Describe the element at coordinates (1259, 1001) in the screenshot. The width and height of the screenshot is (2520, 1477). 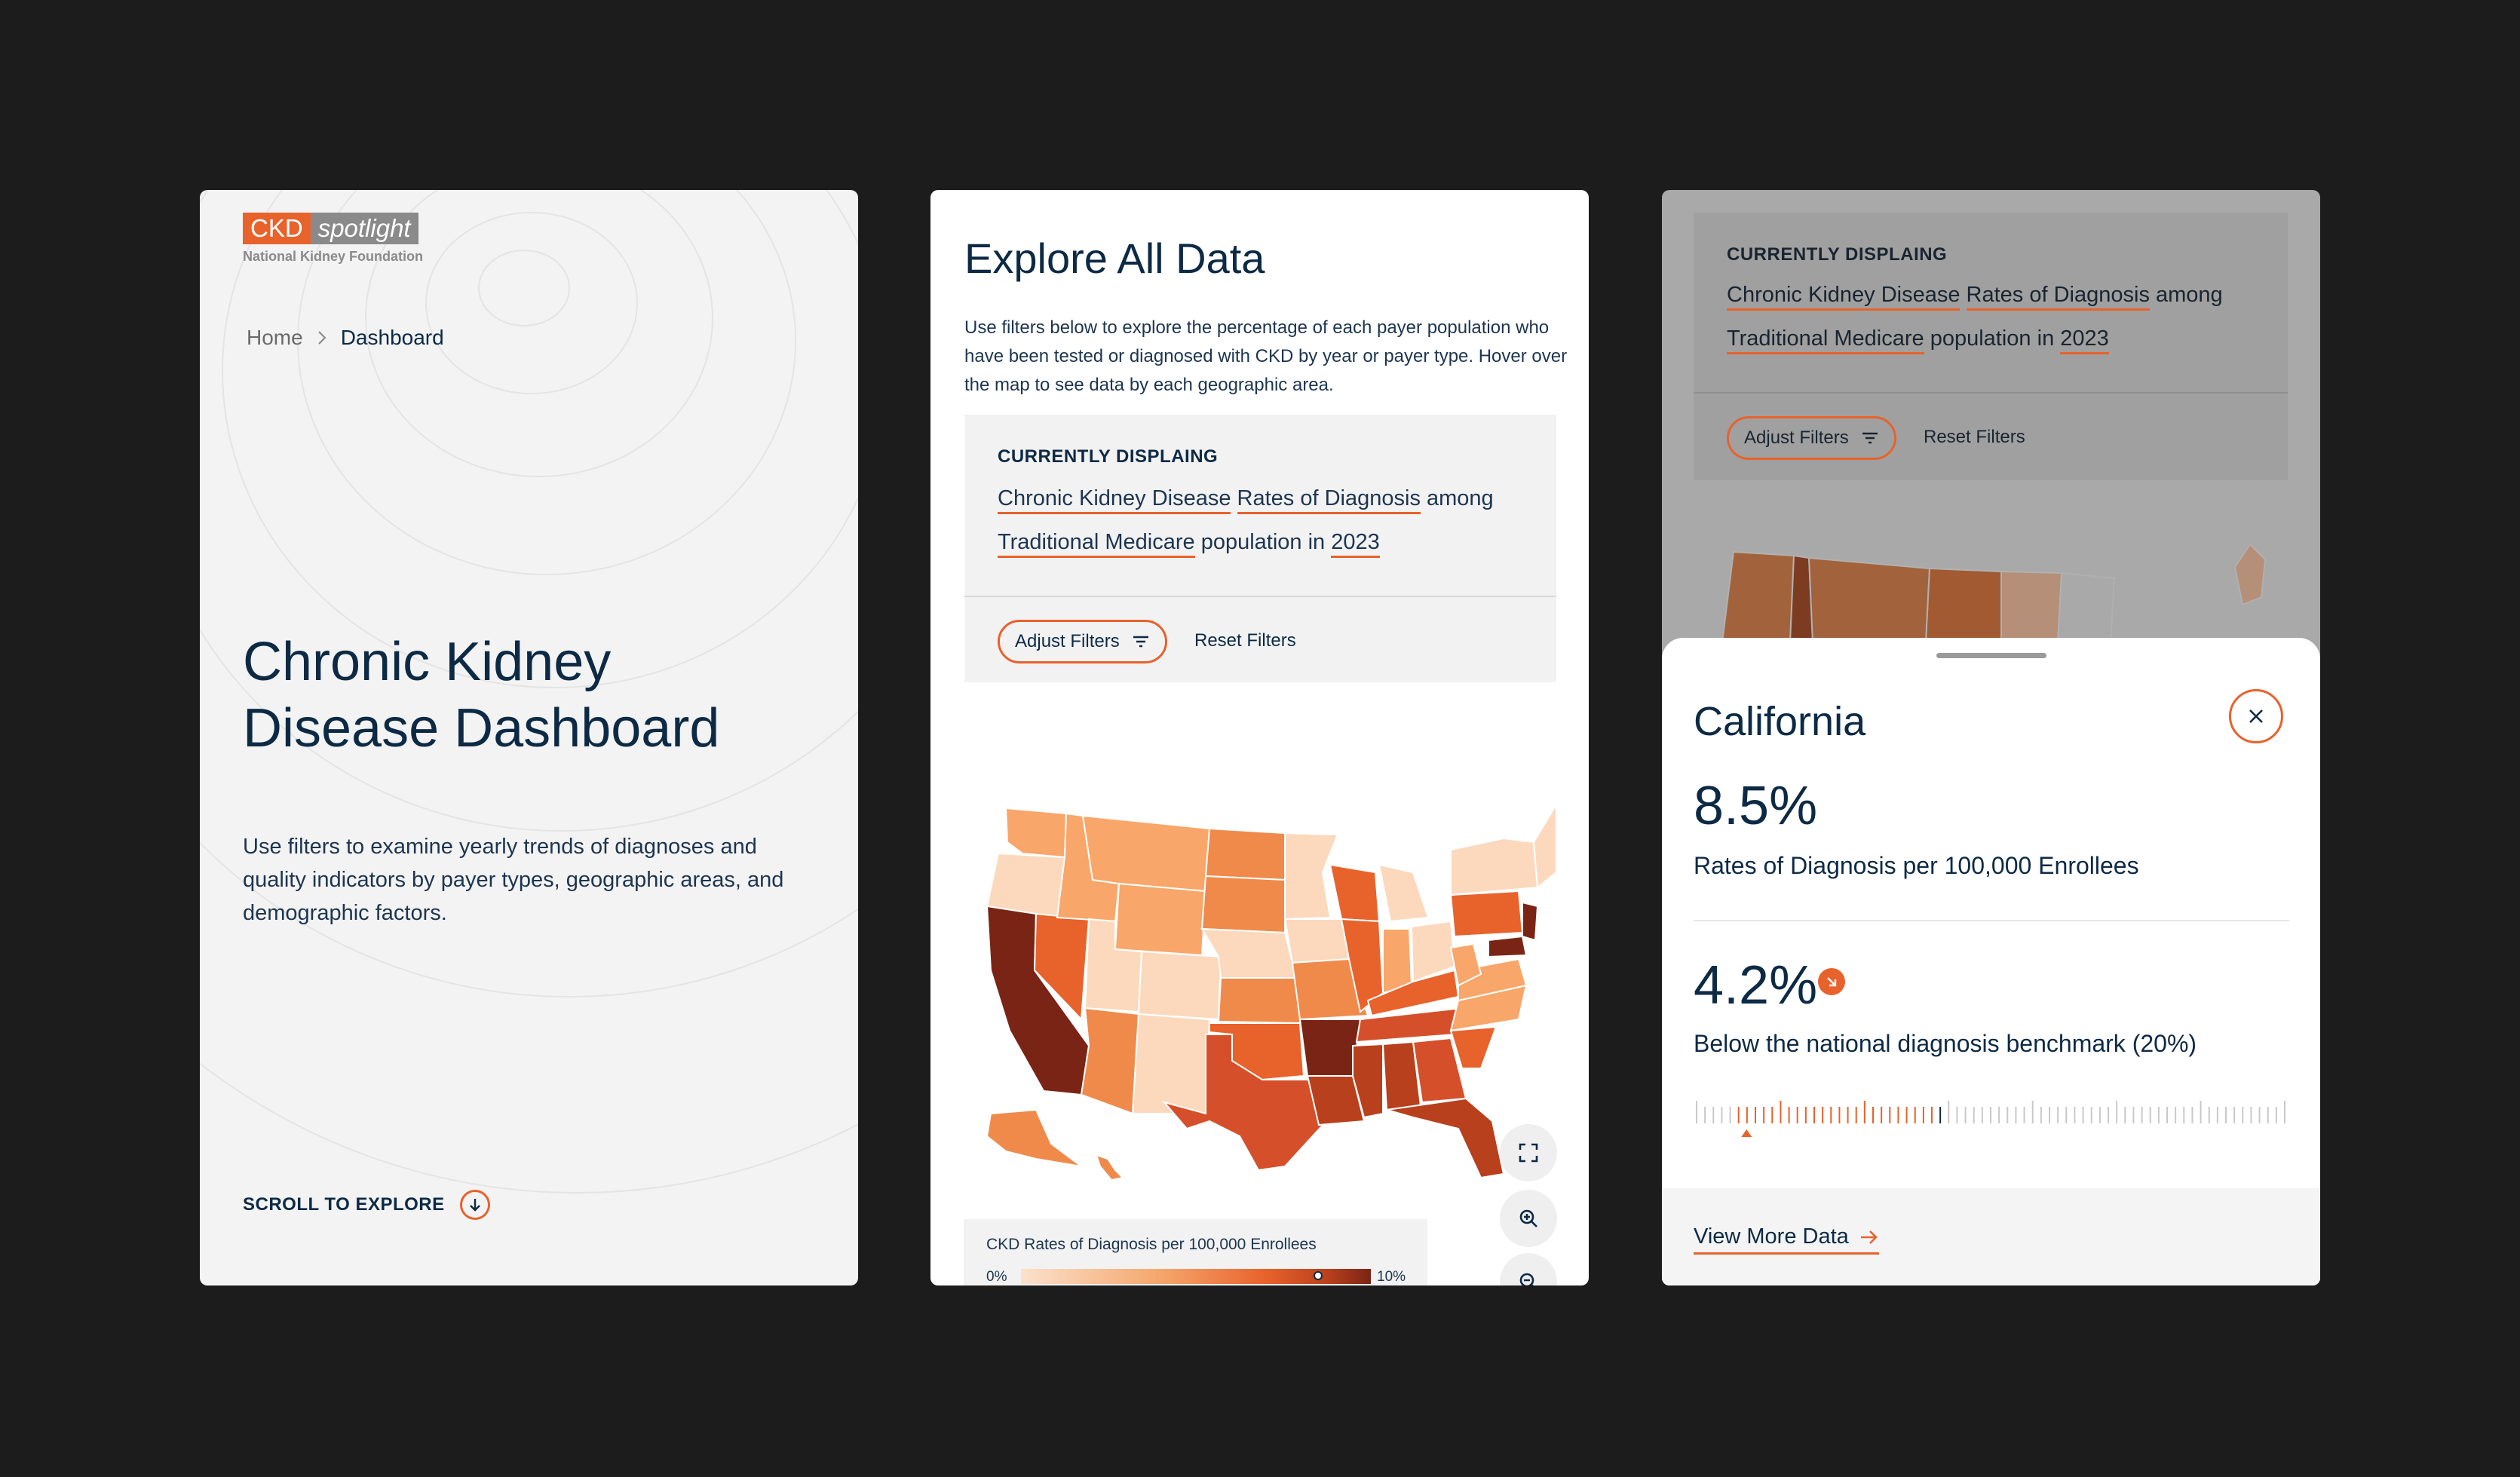
I see `map-state-ks` at that location.